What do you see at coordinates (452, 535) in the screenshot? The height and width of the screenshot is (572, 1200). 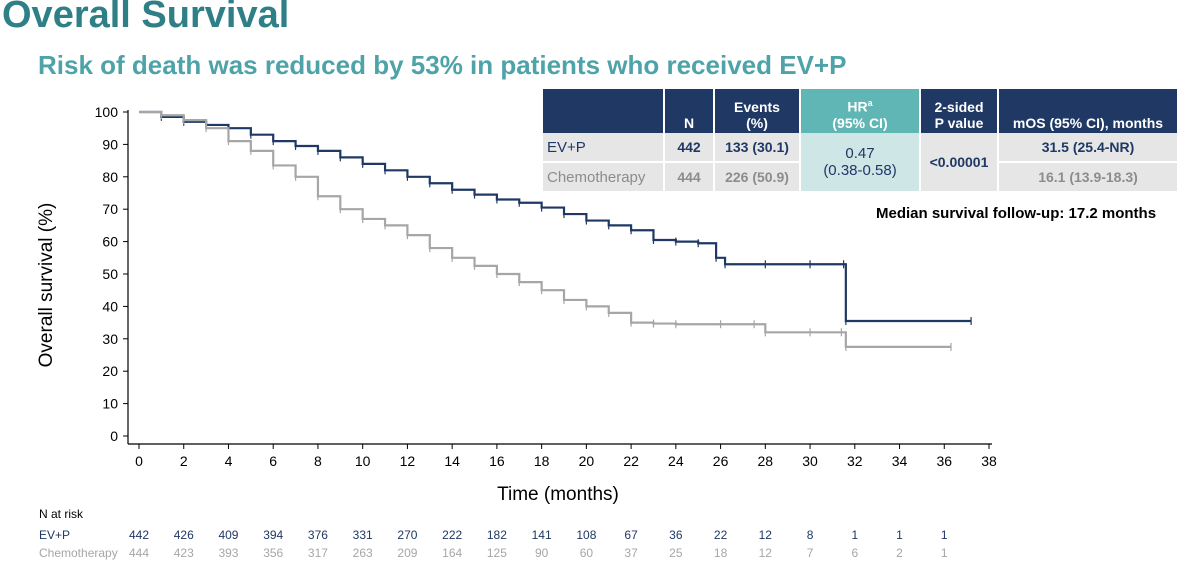 I see `risk-count: 222` at bounding box center [452, 535].